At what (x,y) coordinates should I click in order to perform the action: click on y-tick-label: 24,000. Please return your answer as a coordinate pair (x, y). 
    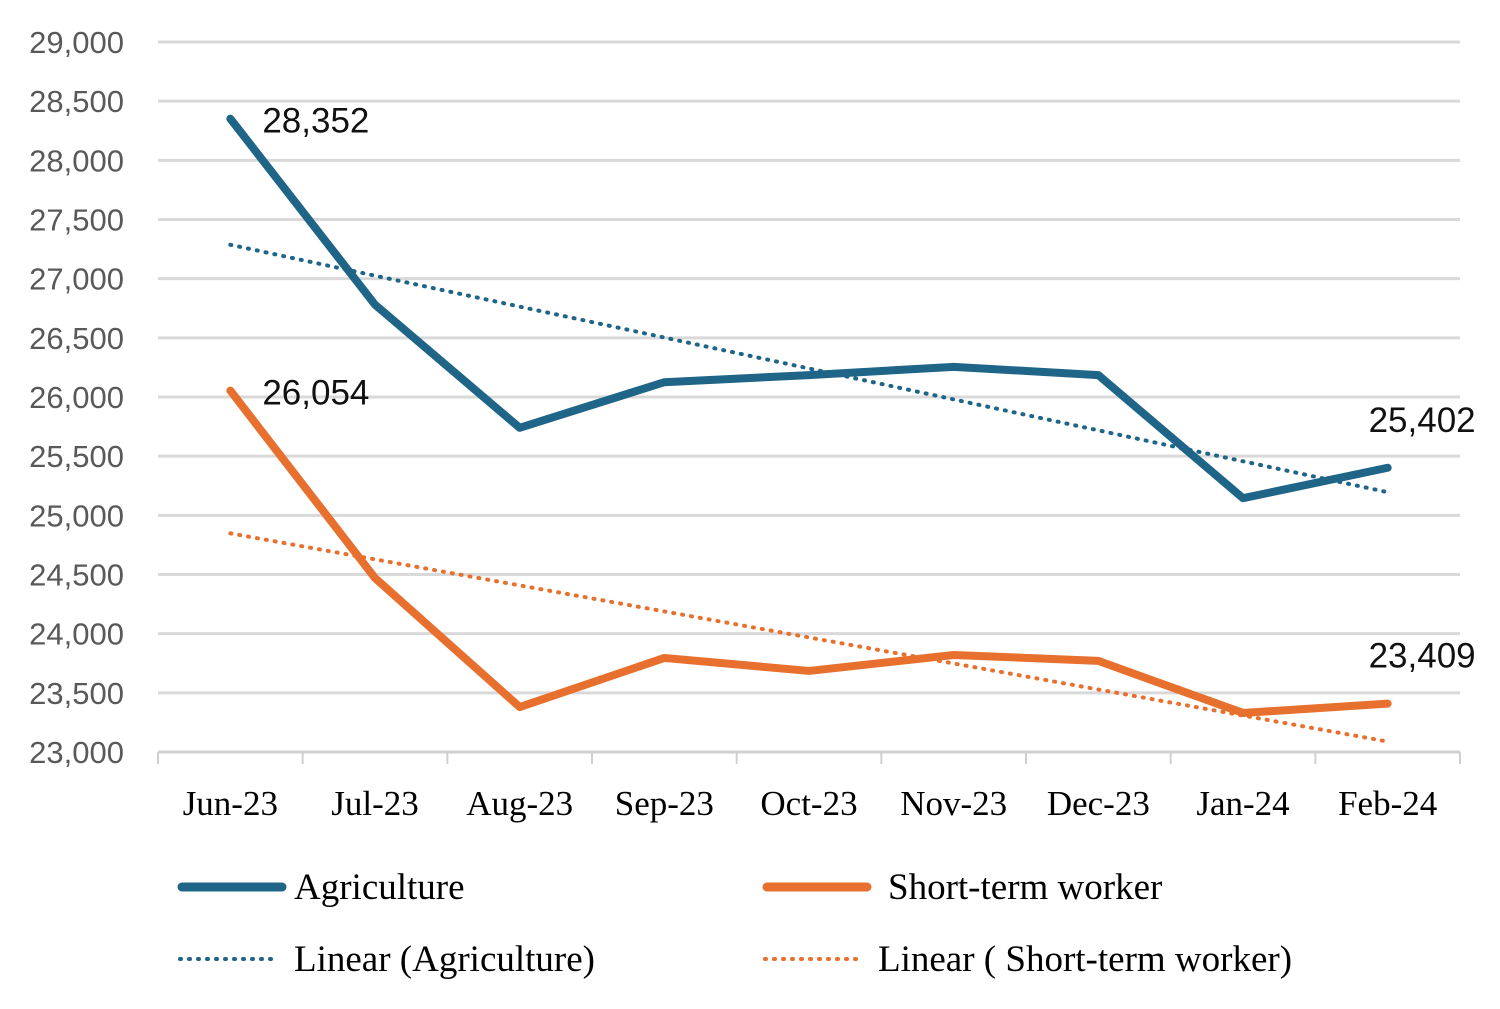
    Looking at the image, I should click on (76, 634).